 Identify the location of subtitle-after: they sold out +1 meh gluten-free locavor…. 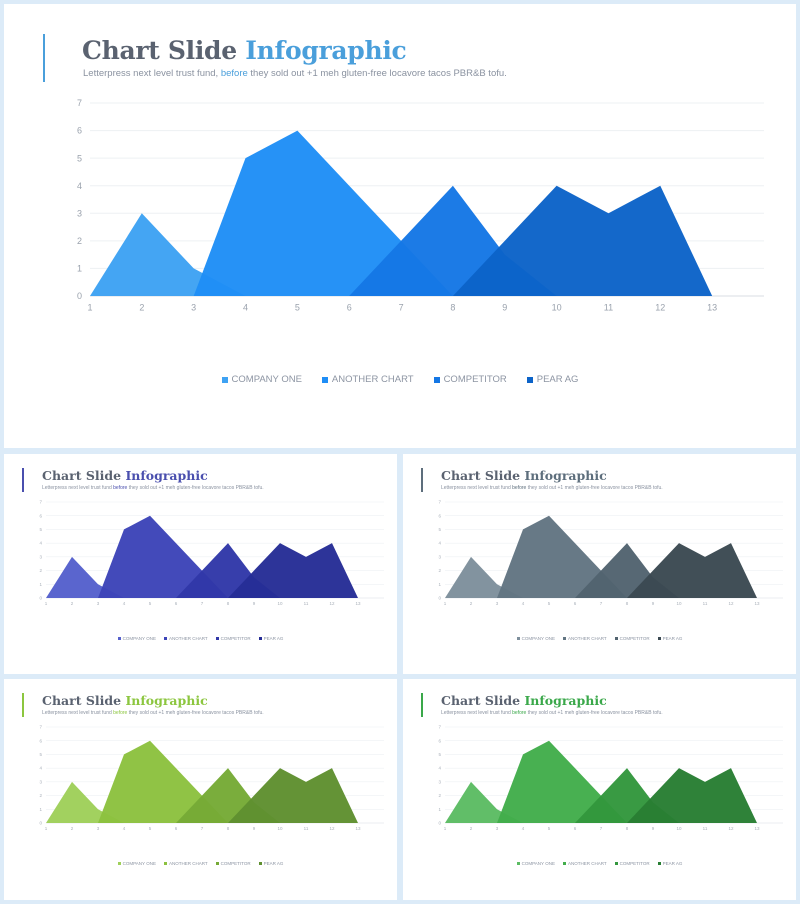
(195, 713).